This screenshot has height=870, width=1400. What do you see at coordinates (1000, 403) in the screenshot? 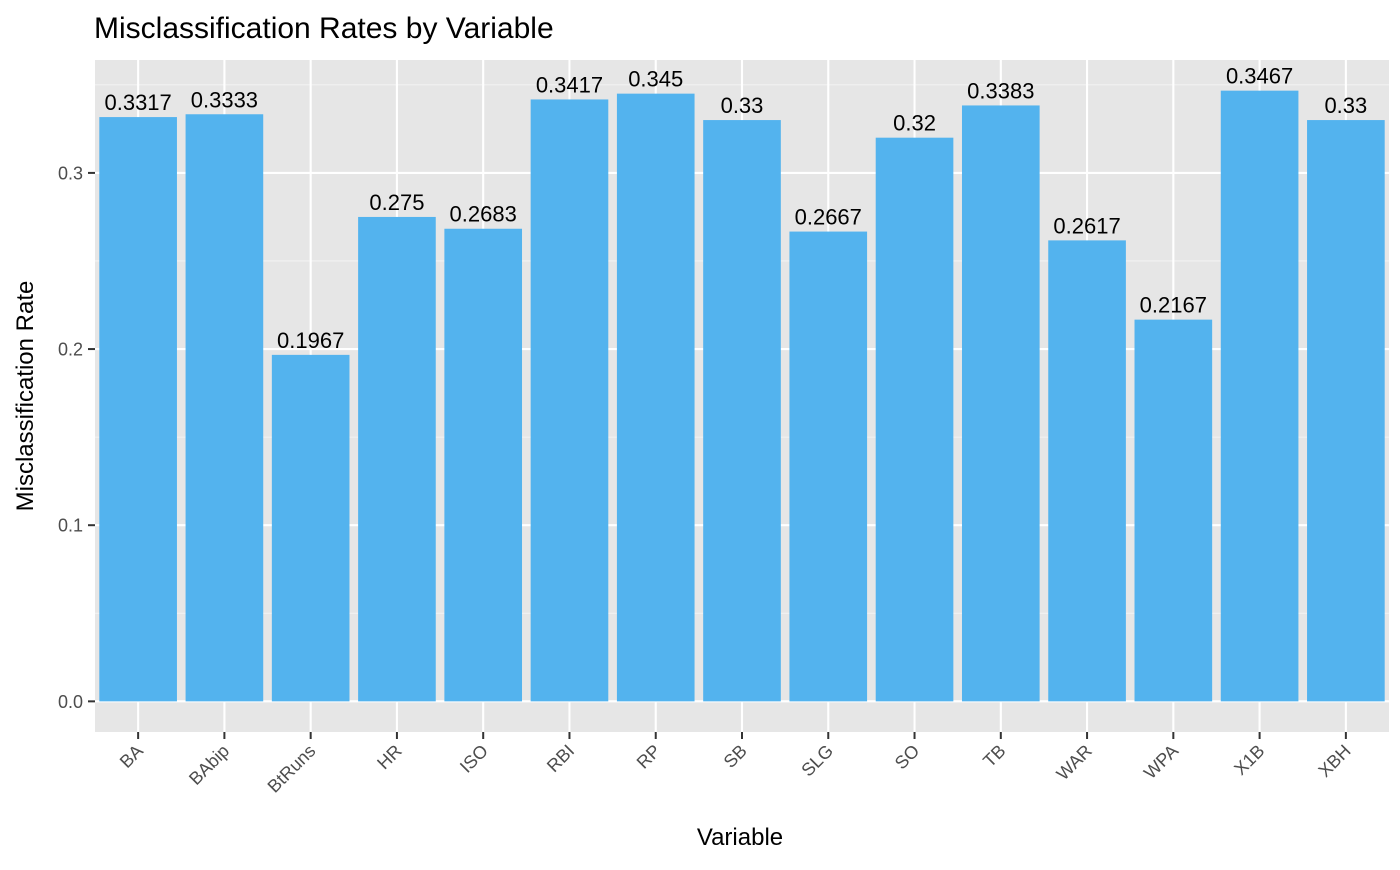
I see `bar-TB` at bounding box center [1000, 403].